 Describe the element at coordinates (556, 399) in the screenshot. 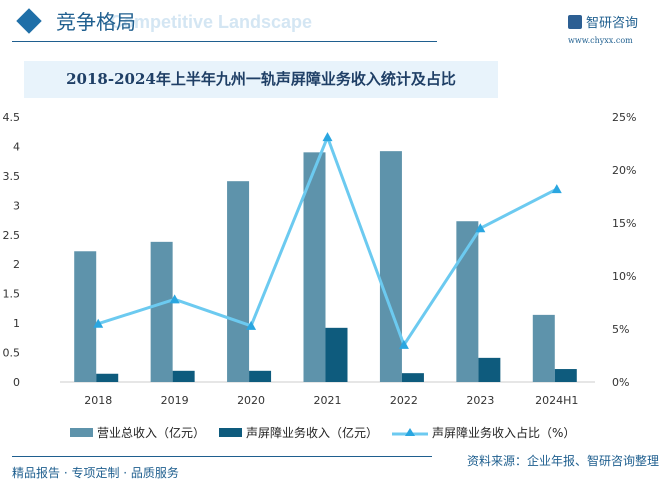

I see `x-tick-label: 2024H1` at that location.